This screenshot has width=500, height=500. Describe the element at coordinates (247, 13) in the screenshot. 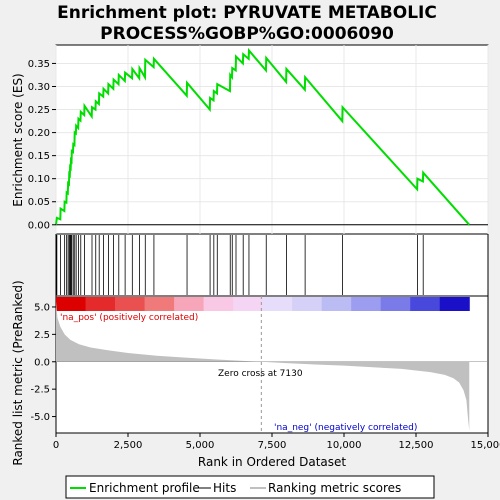

I see `chart-title-line-1: Enrichment plot: PYRUVATE METABOLIC` at that location.